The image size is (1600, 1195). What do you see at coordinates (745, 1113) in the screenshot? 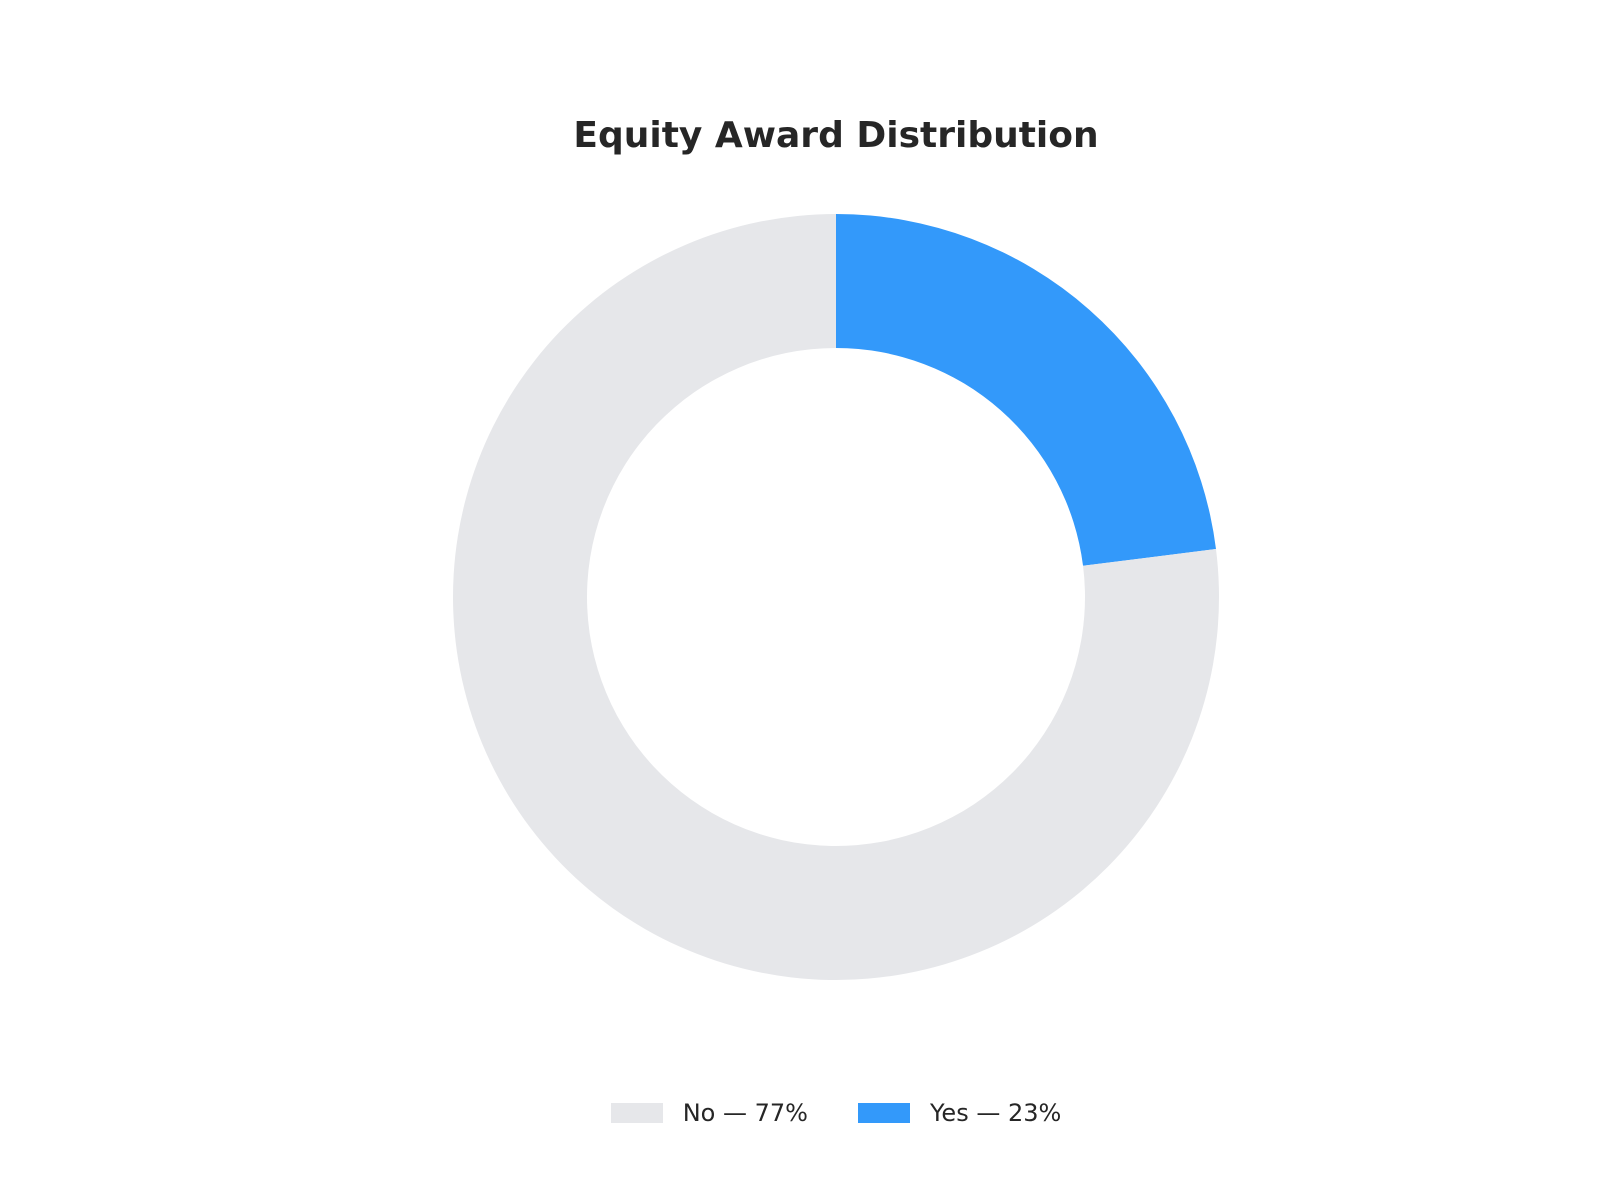
I see `legend-label-no: No — 77%` at bounding box center [745, 1113].